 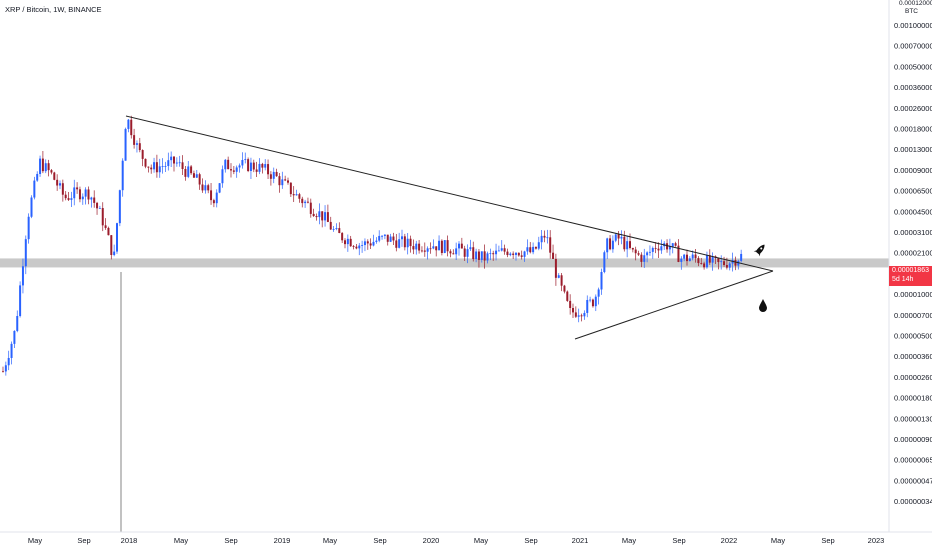 I want to click on bar-countdown: 5d 14h, so click(x=903, y=279).